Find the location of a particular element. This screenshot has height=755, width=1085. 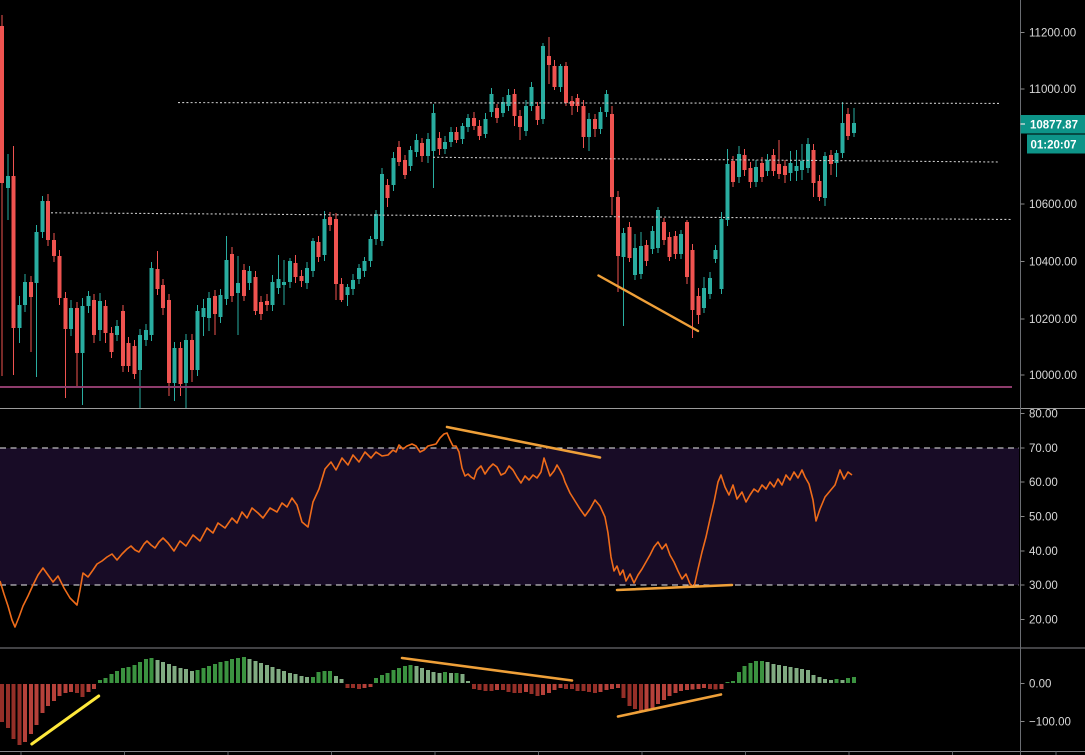

svg-text: 0.00 is located at coordinates (1040, 685).